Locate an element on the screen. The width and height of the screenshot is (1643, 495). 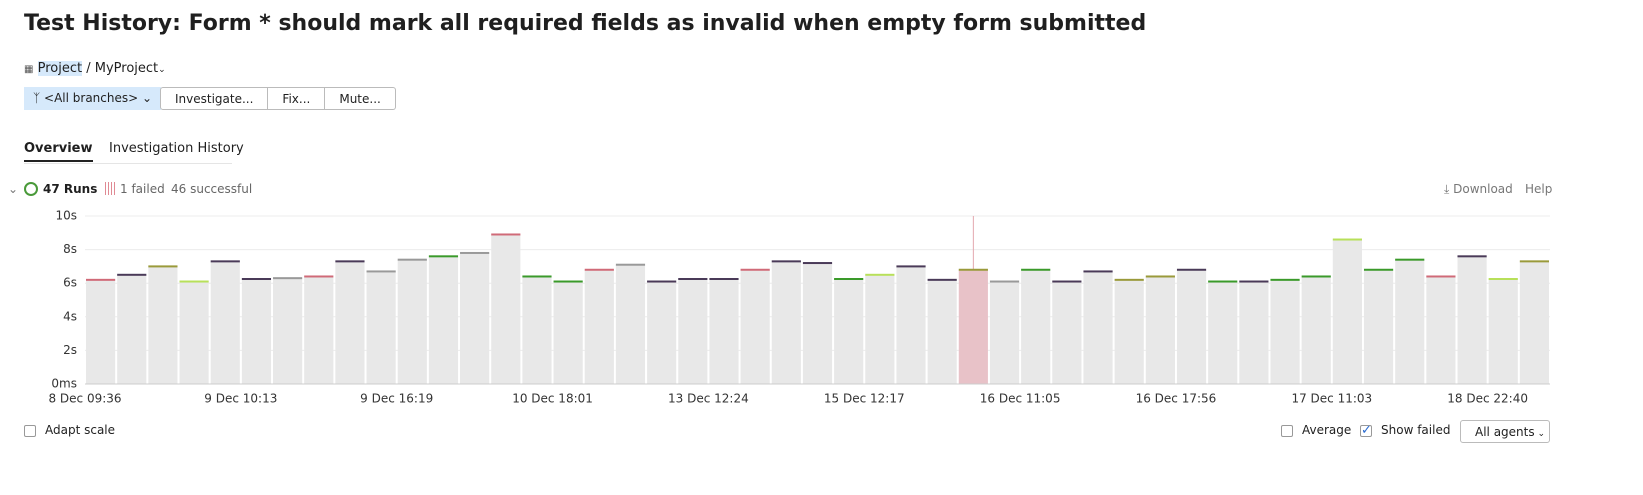
branch-label: <All branches> is located at coordinates (91, 98).